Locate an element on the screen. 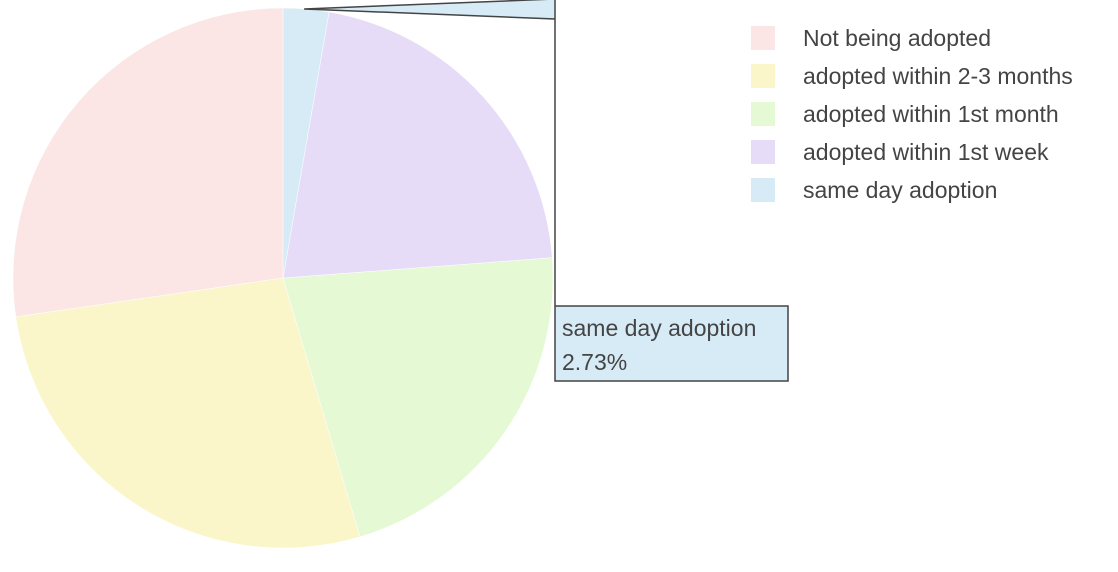 Image resolution: width=1118 pixels, height=572 pixels. legend-item: Not being adopted is located at coordinates (912, 38).